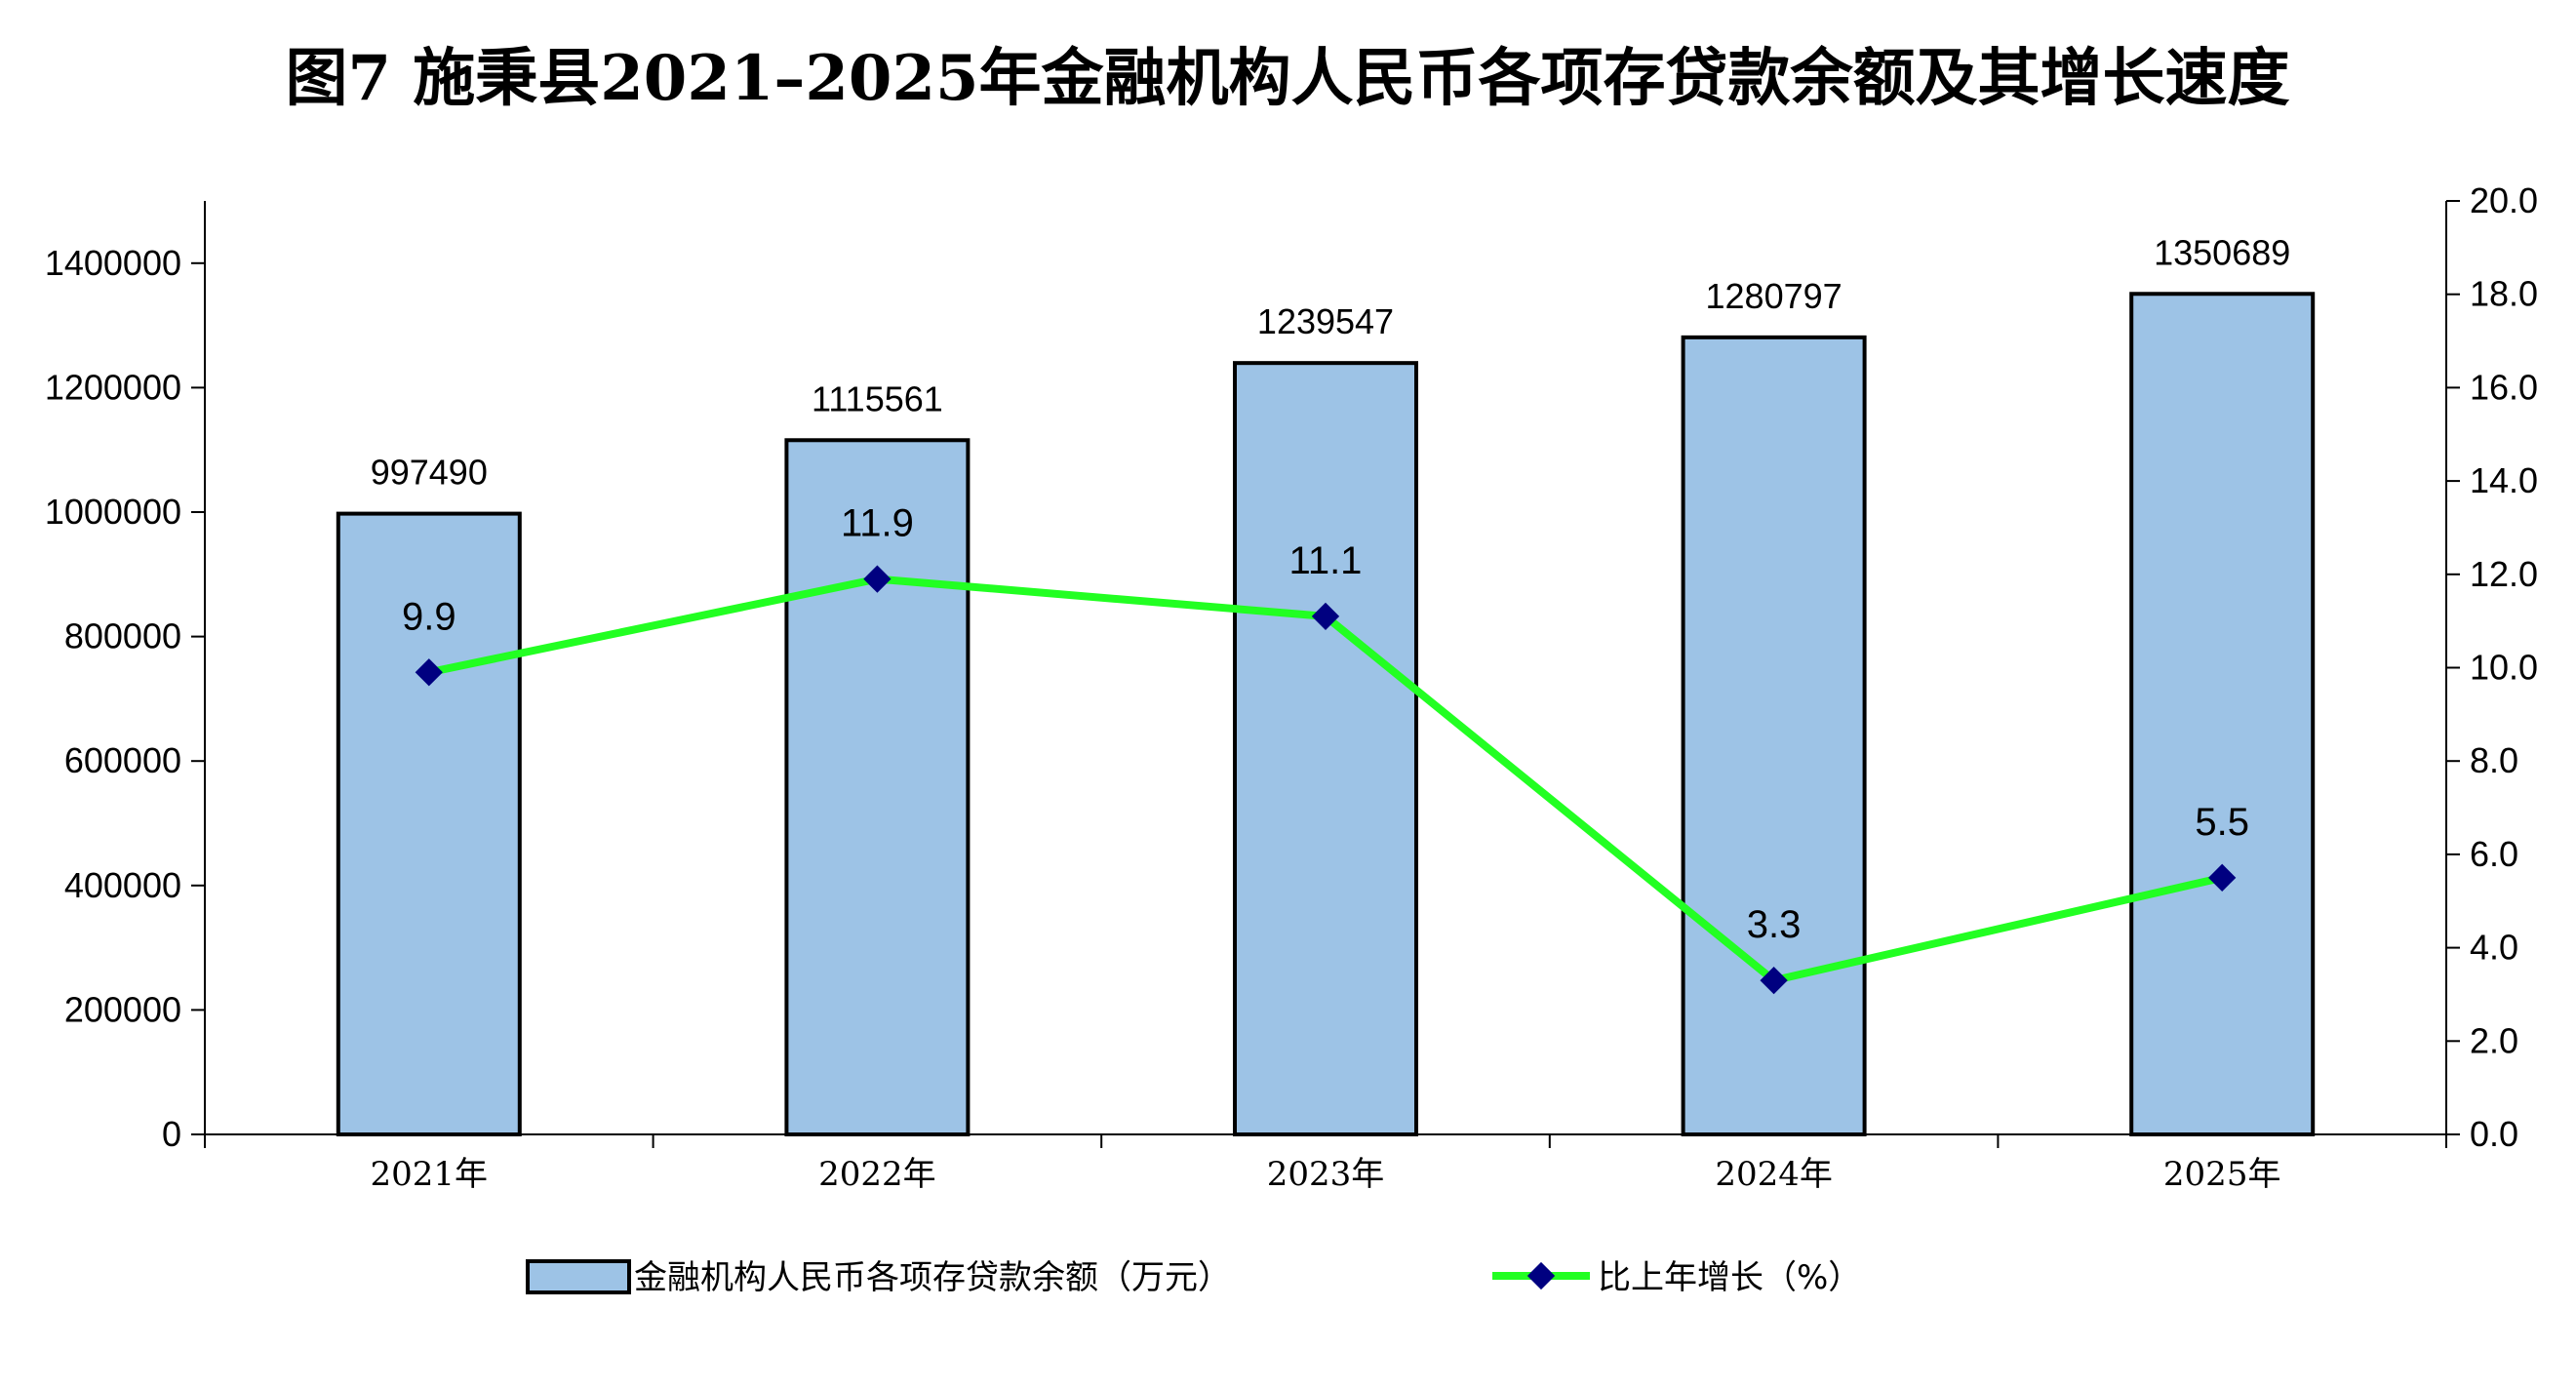 Image resolution: width=2576 pixels, height=1389 pixels. Describe the element at coordinates (2504, 294) in the screenshot. I see `right-tick-label: 18.0` at that location.